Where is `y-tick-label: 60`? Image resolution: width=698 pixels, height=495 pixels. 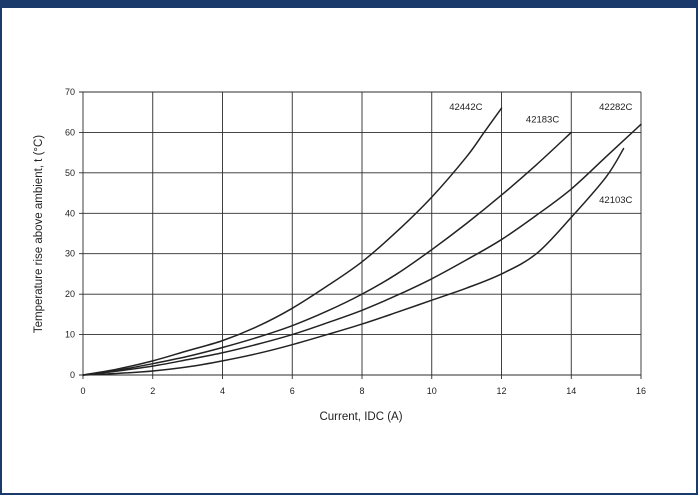 y-tick-label: 60 is located at coordinates (70, 132).